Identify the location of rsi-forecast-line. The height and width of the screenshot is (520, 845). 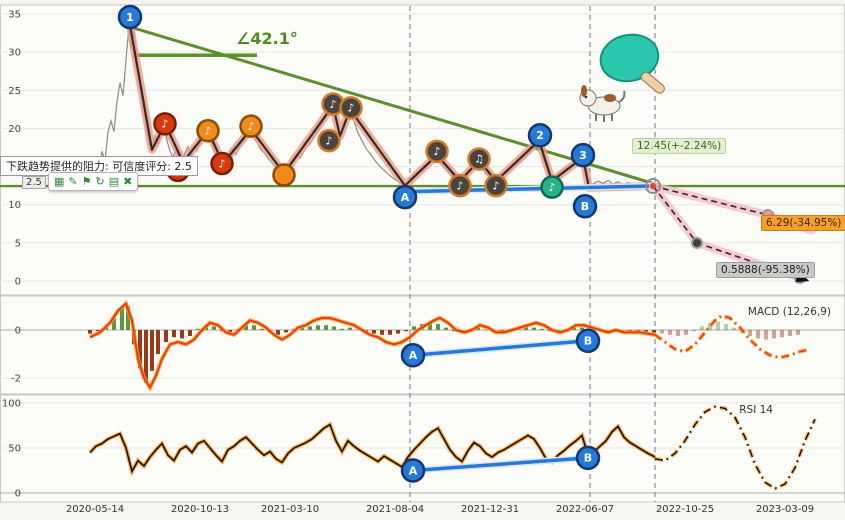
(735, 447).